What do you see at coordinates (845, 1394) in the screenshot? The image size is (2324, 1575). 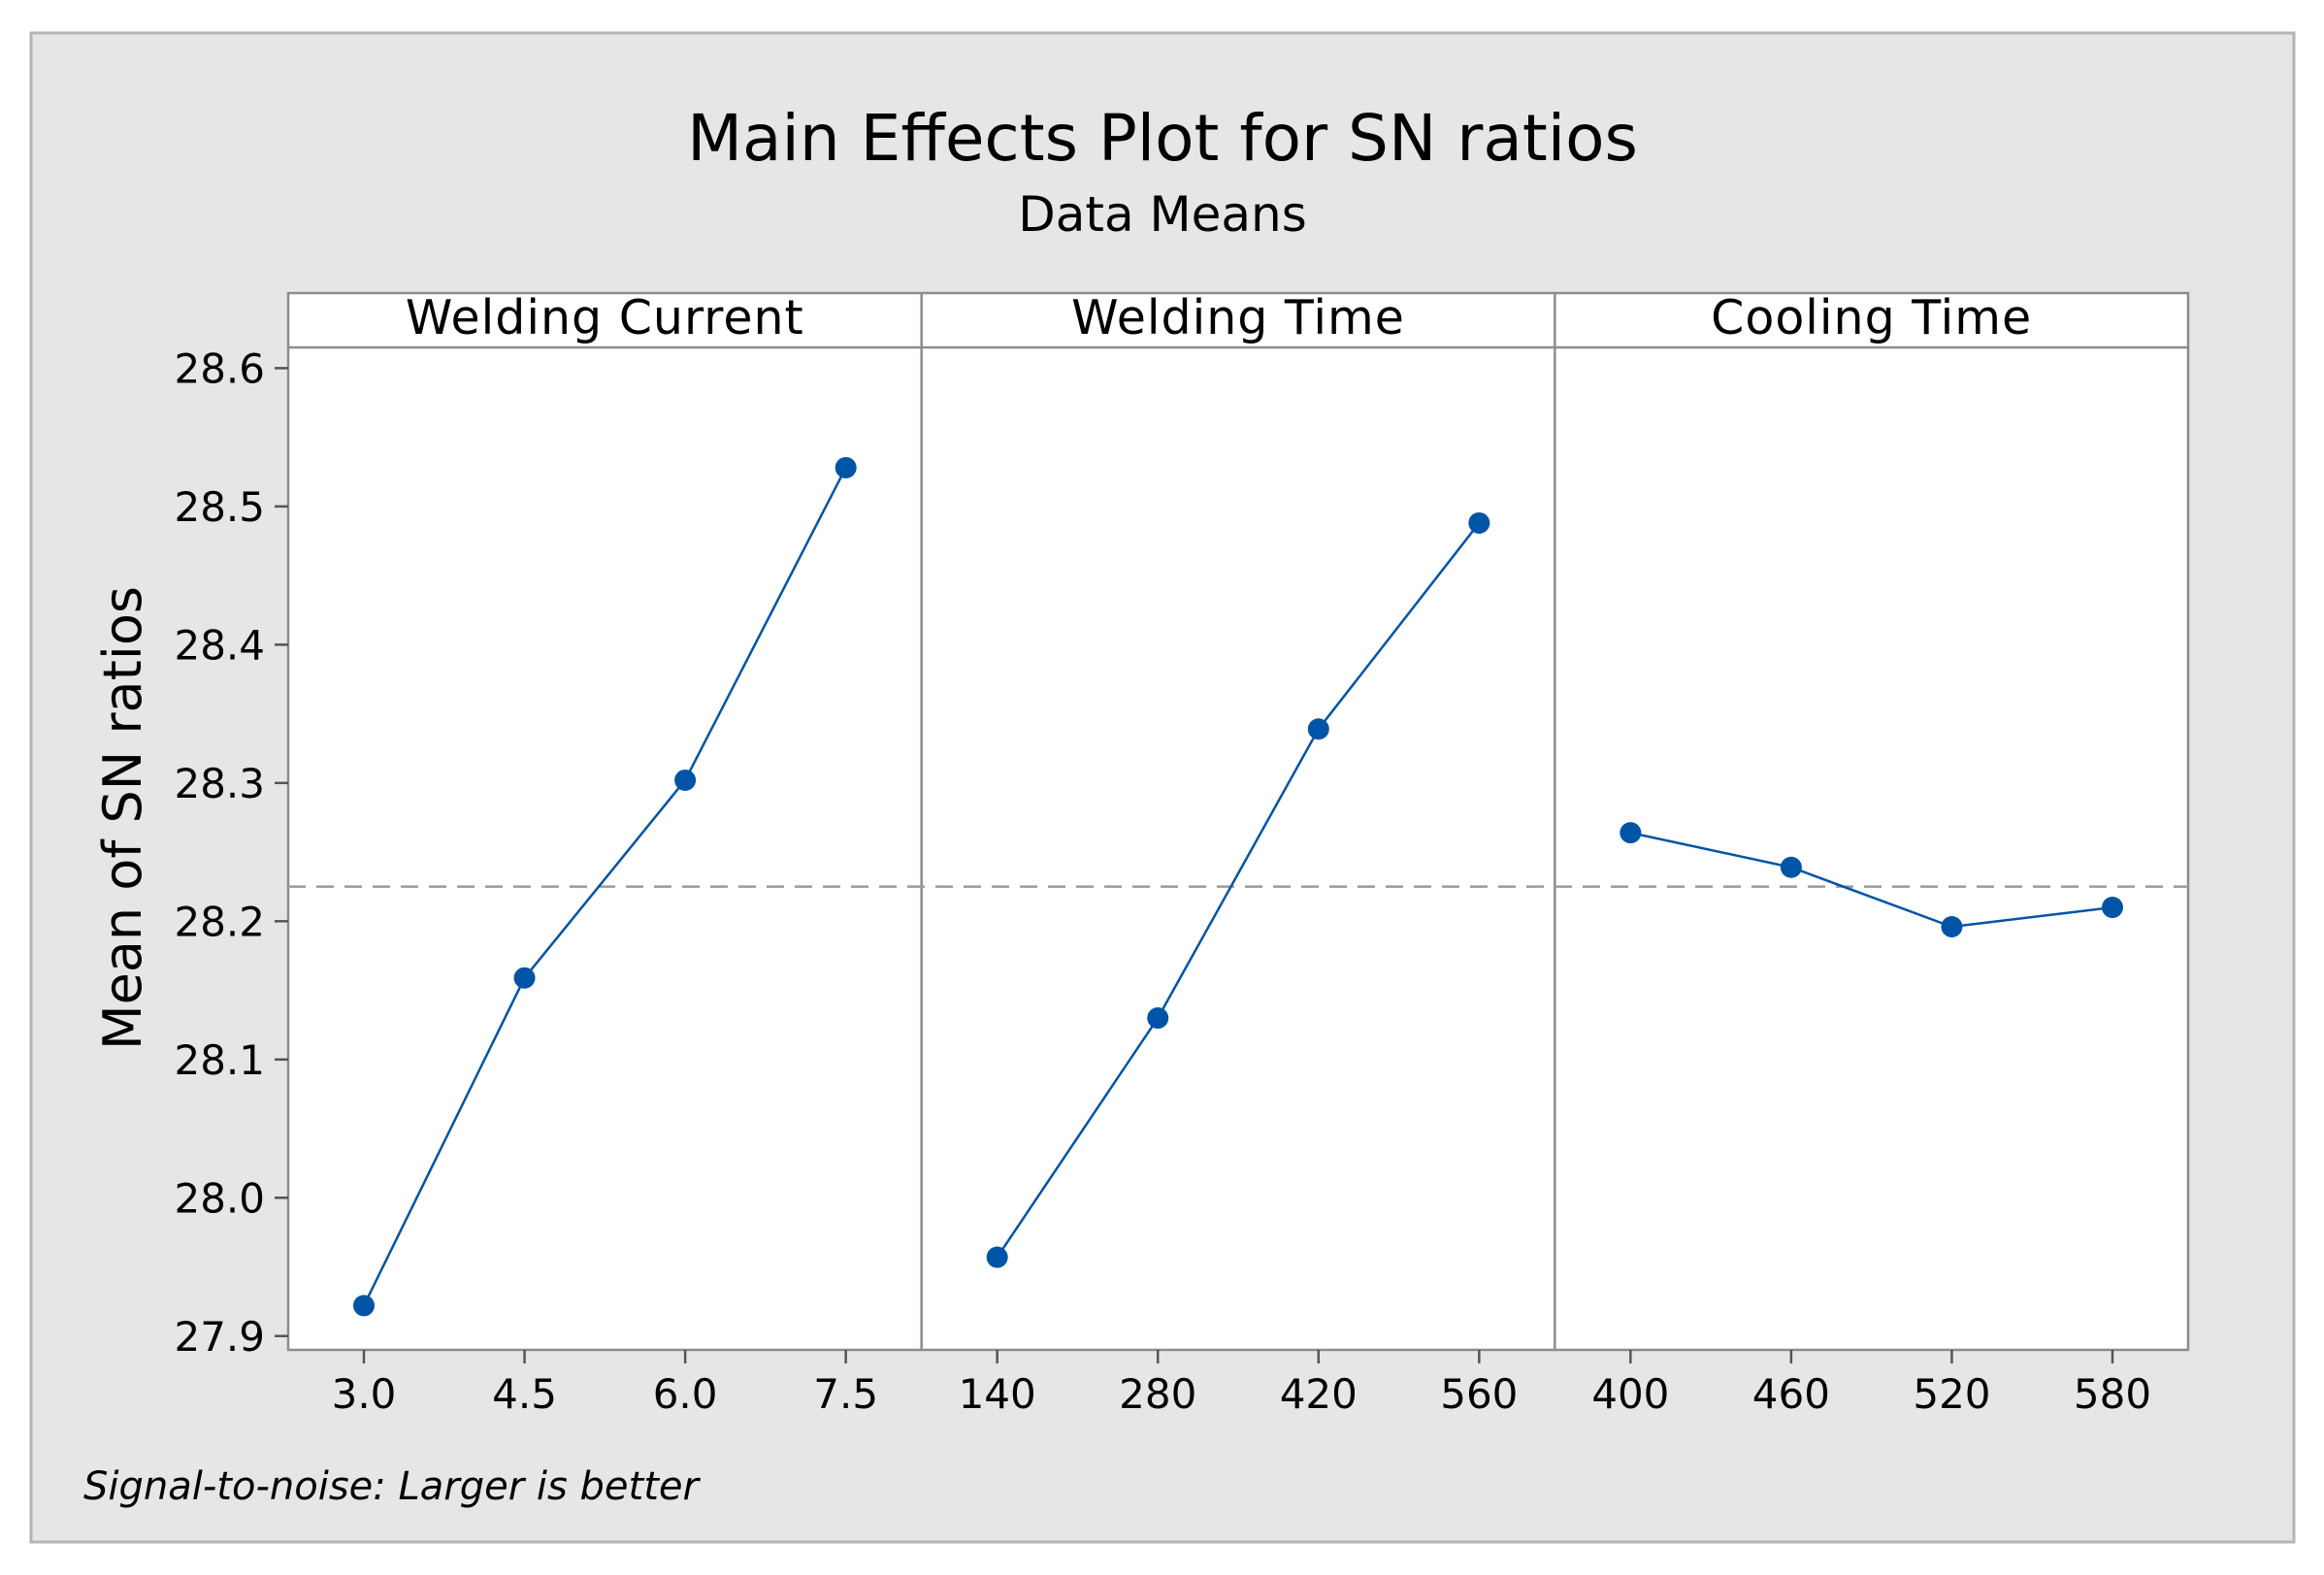 I see `x-tick-label: 7.5` at bounding box center [845, 1394].